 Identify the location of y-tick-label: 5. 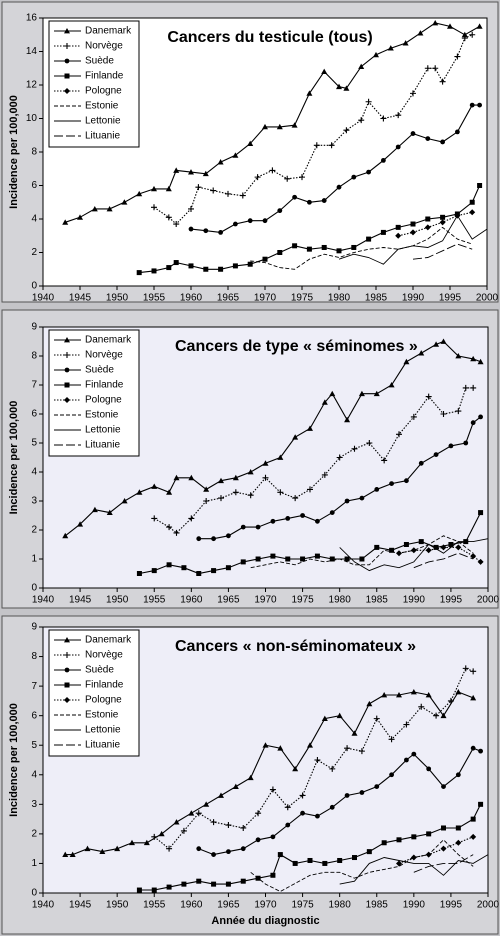
(34, 443).